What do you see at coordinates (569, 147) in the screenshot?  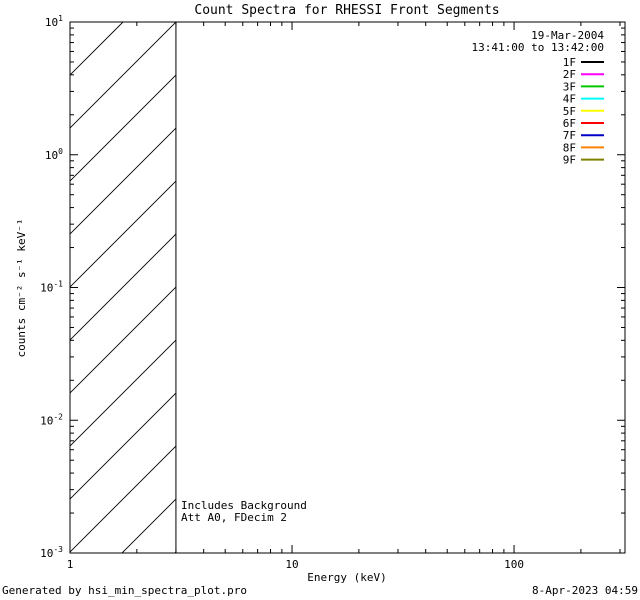 I see `legend-entry-label: 8F` at bounding box center [569, 147].